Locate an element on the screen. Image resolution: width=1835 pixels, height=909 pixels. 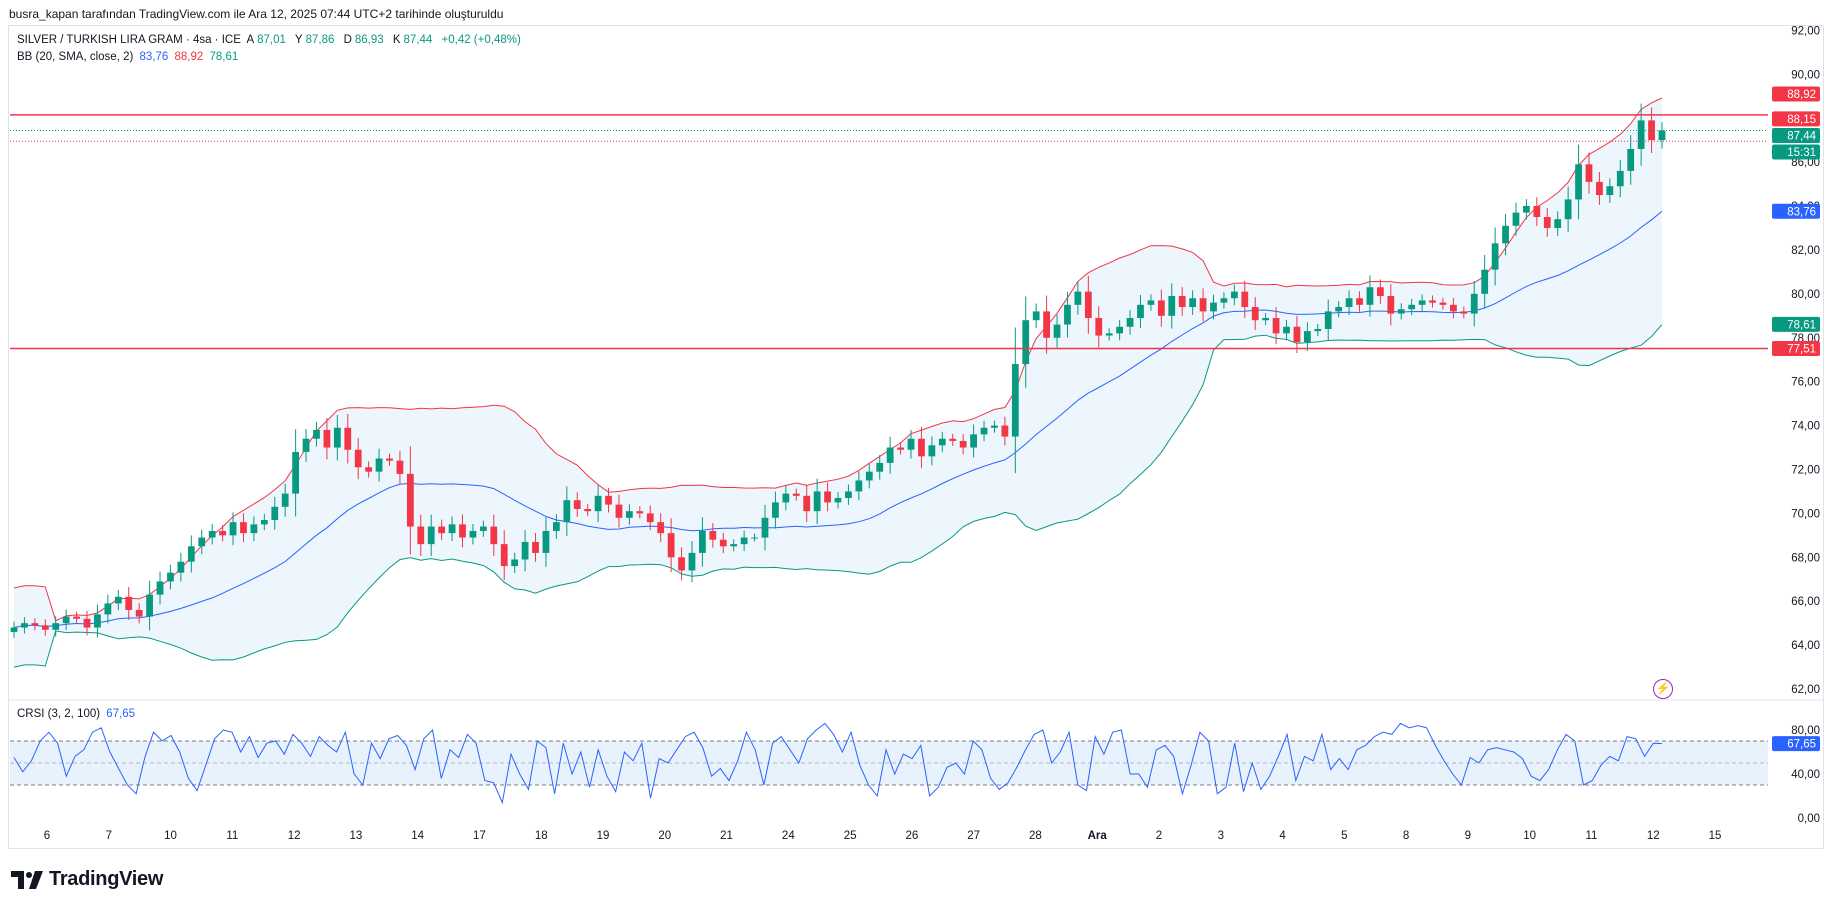
time-axis-tick: 24 is located at coordinates (788, 836).